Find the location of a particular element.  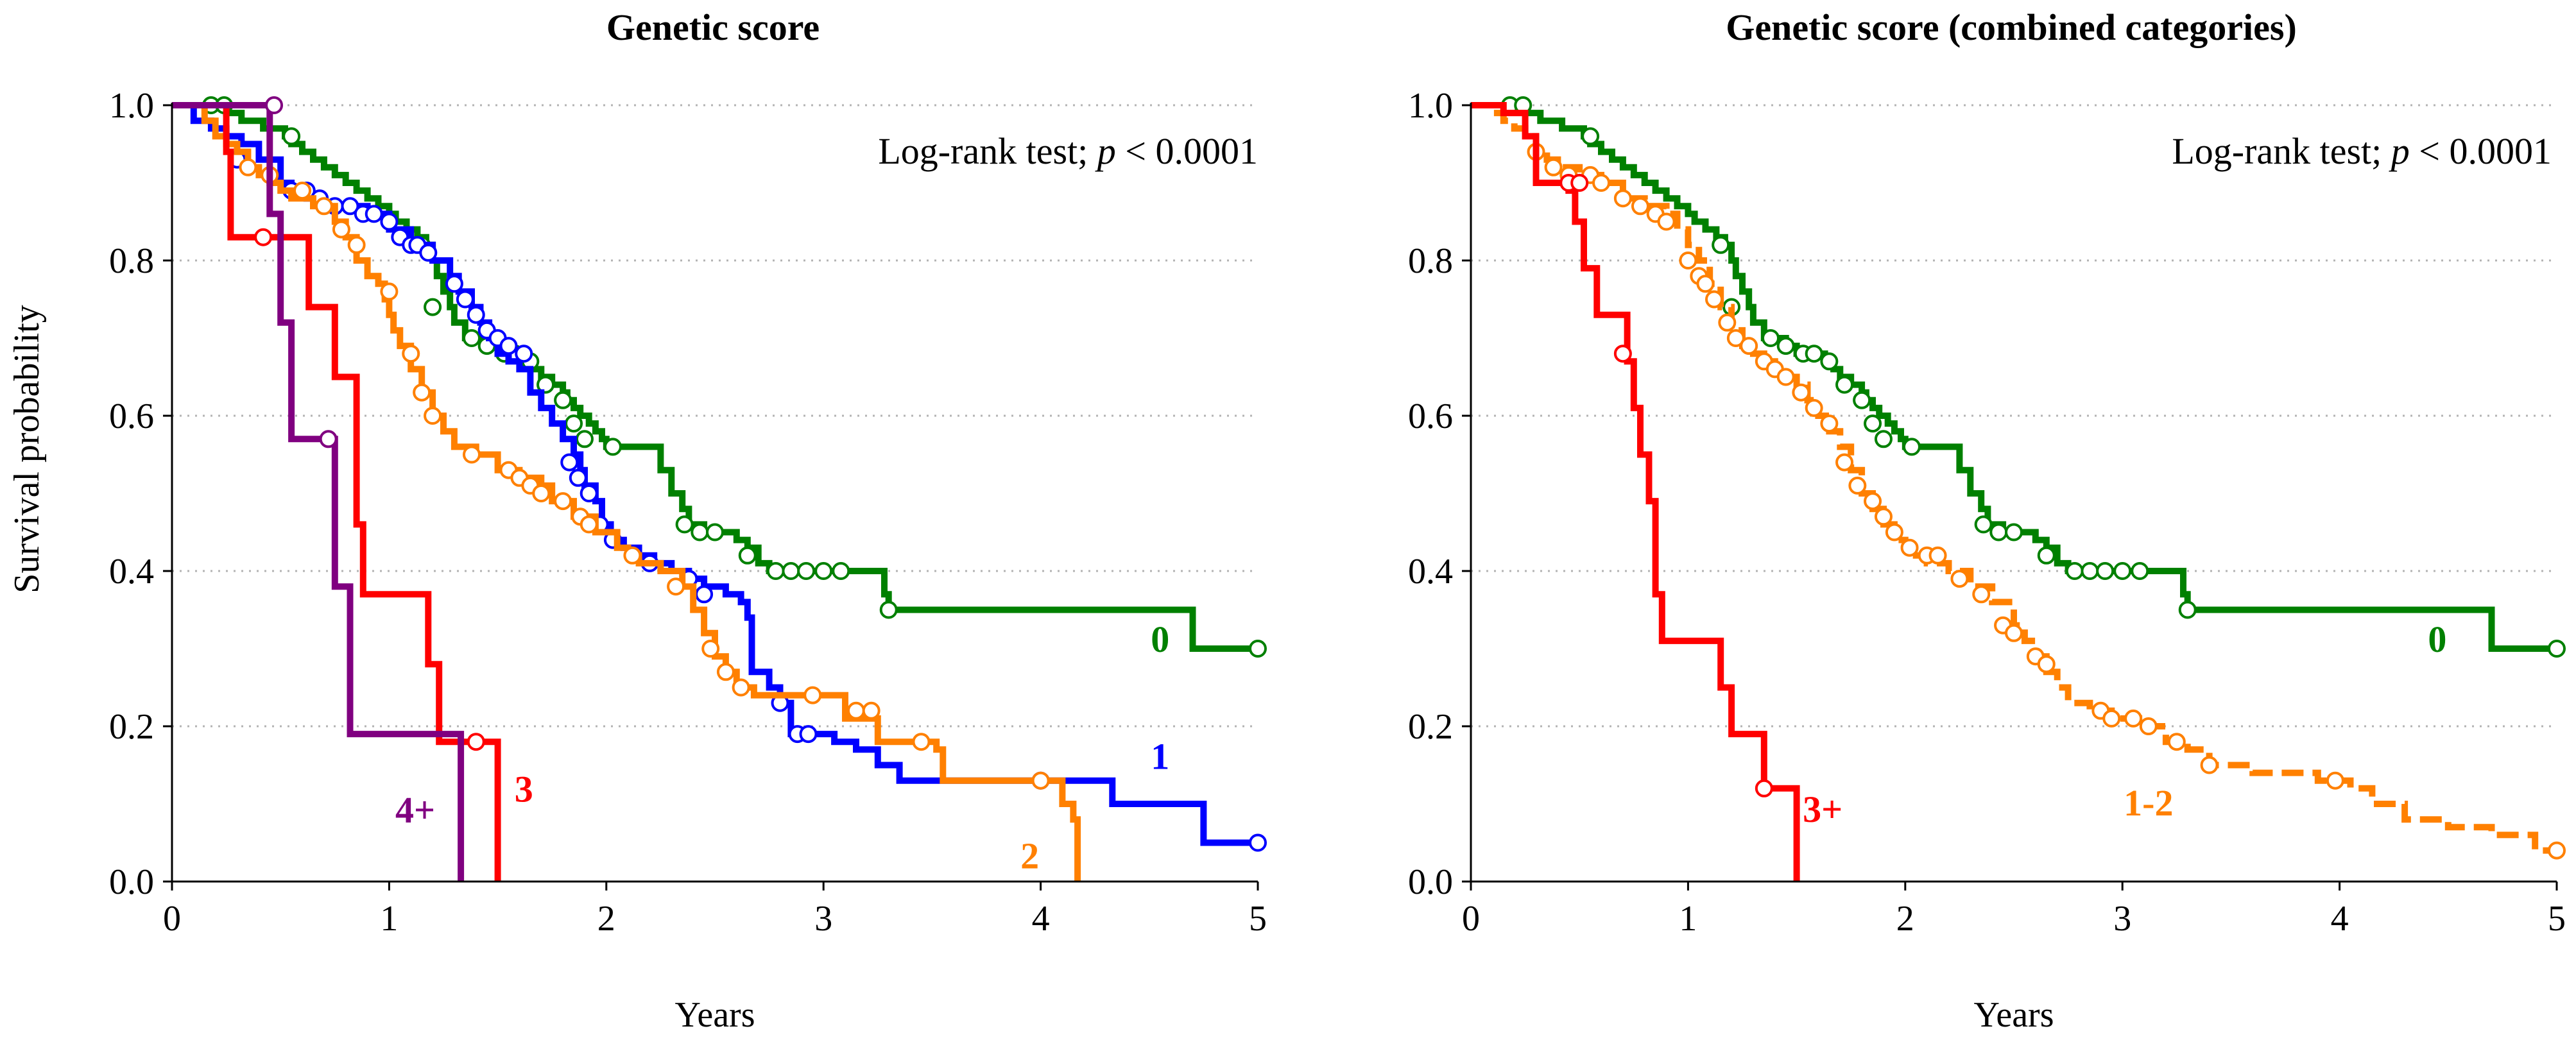

series-label-3: 3 is located at coordinates (524, 789).